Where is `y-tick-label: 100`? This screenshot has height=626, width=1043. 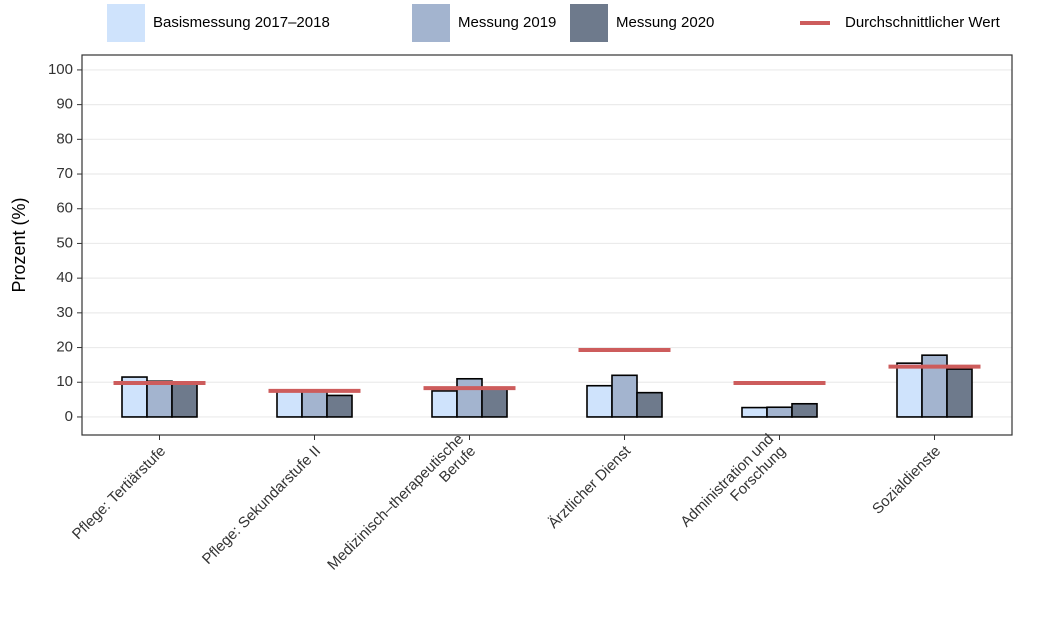 y-tick-label: 100 is located at coordinates (60, 69).